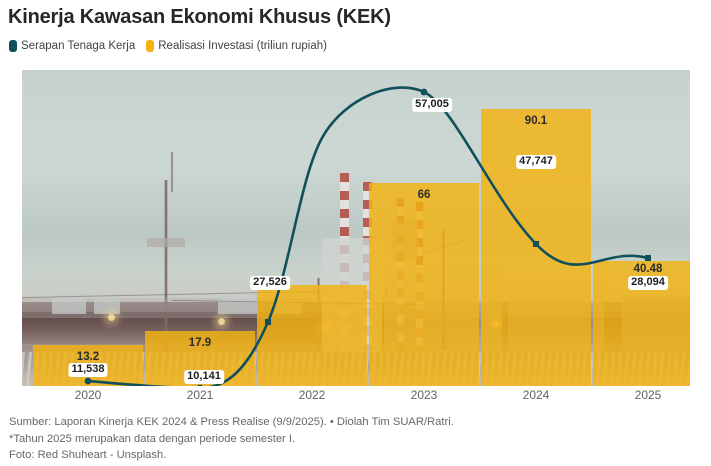 The width and height of the screenshot is (711, 466). Describe the element at coordinates (648, 269) in the screenshot. I see `bar-value-2025: 40.48` at that location.